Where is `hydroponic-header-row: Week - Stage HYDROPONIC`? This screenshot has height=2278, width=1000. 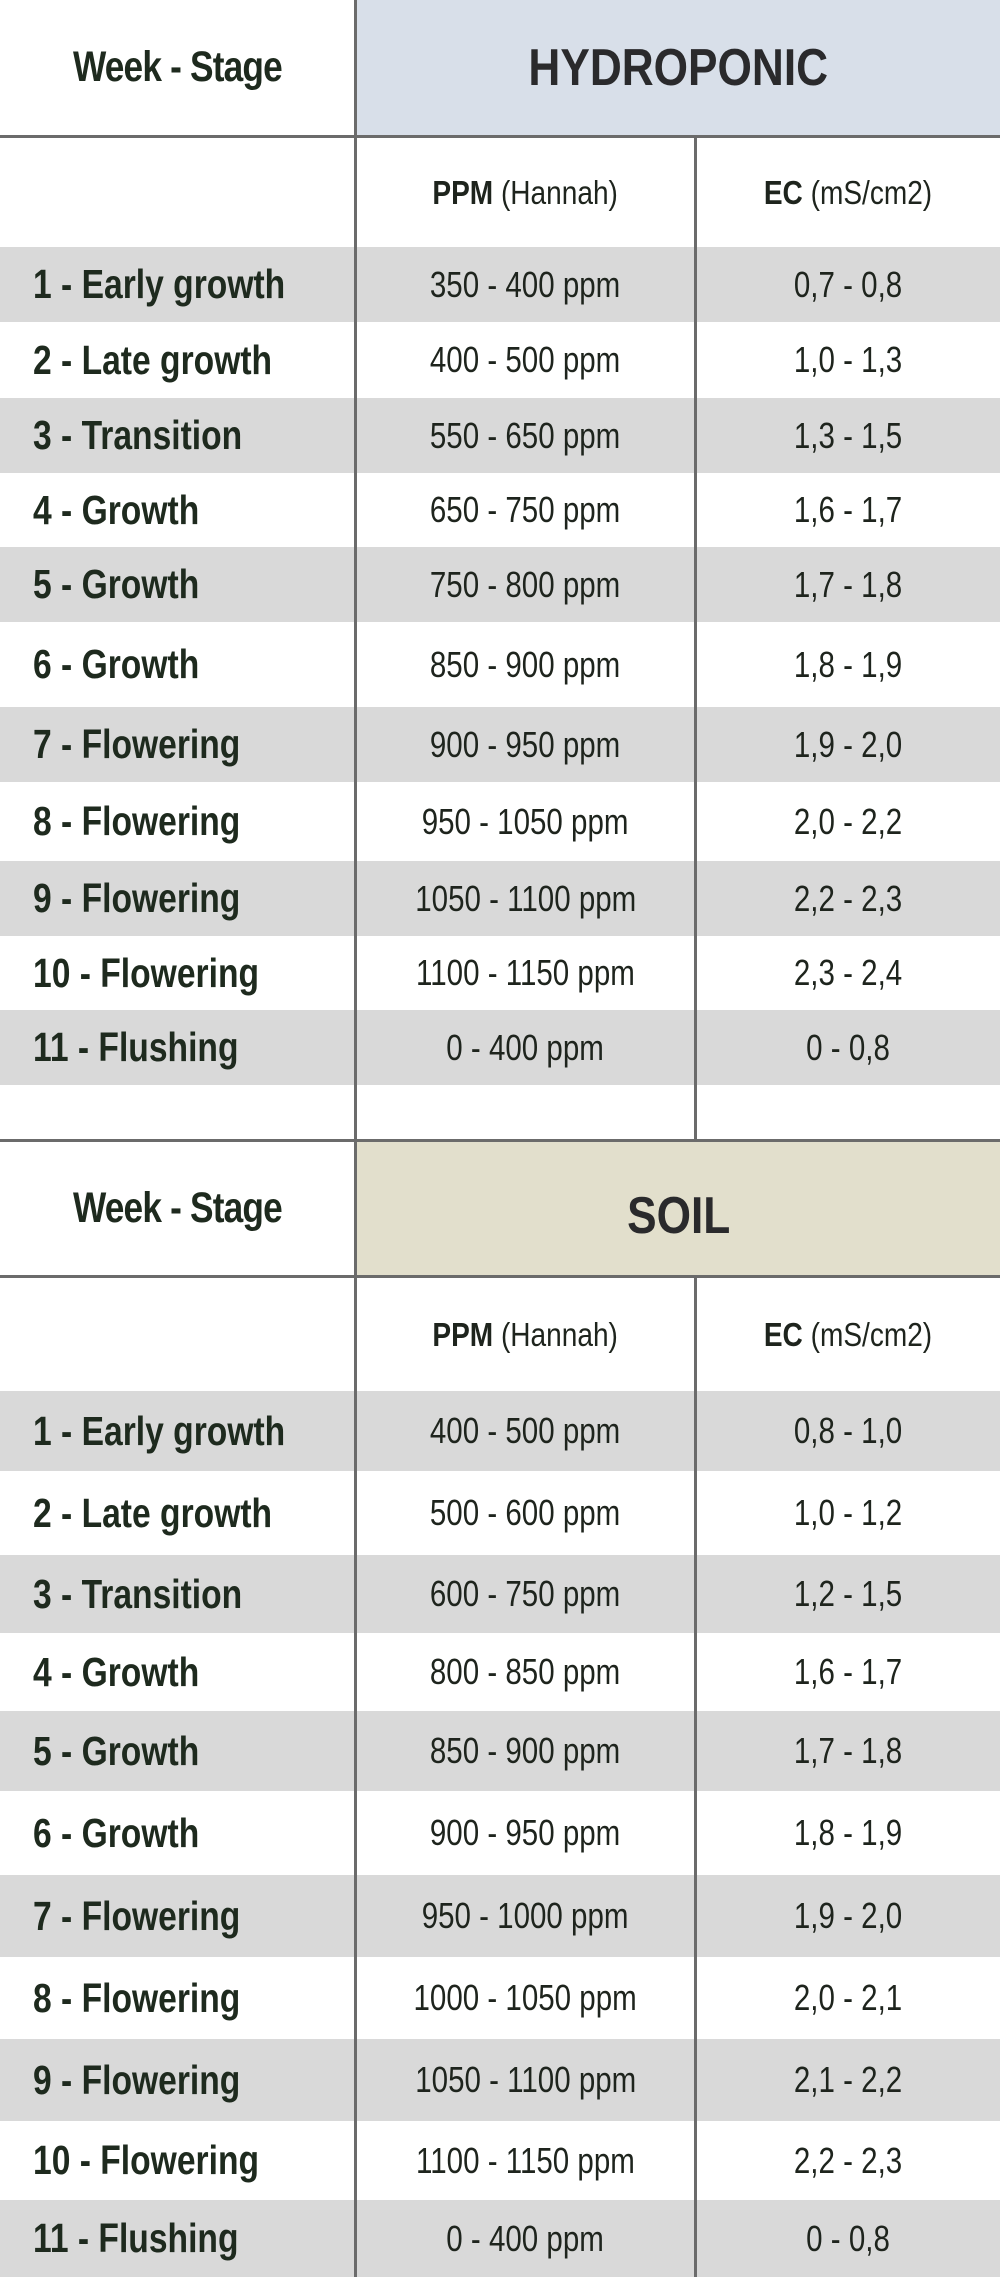 hydroponic-header-row: Week - Stage HYDROPONIC is located at coordinates (500, 69).